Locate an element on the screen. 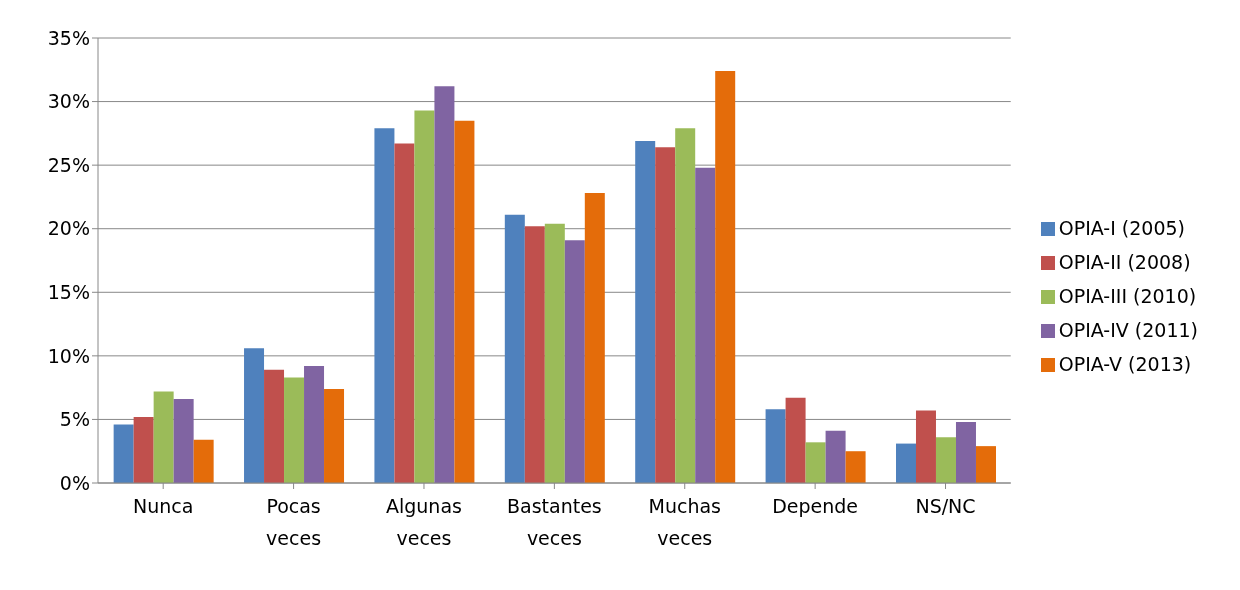  y-tick-label: 25% is located at coordinates (68, 164).